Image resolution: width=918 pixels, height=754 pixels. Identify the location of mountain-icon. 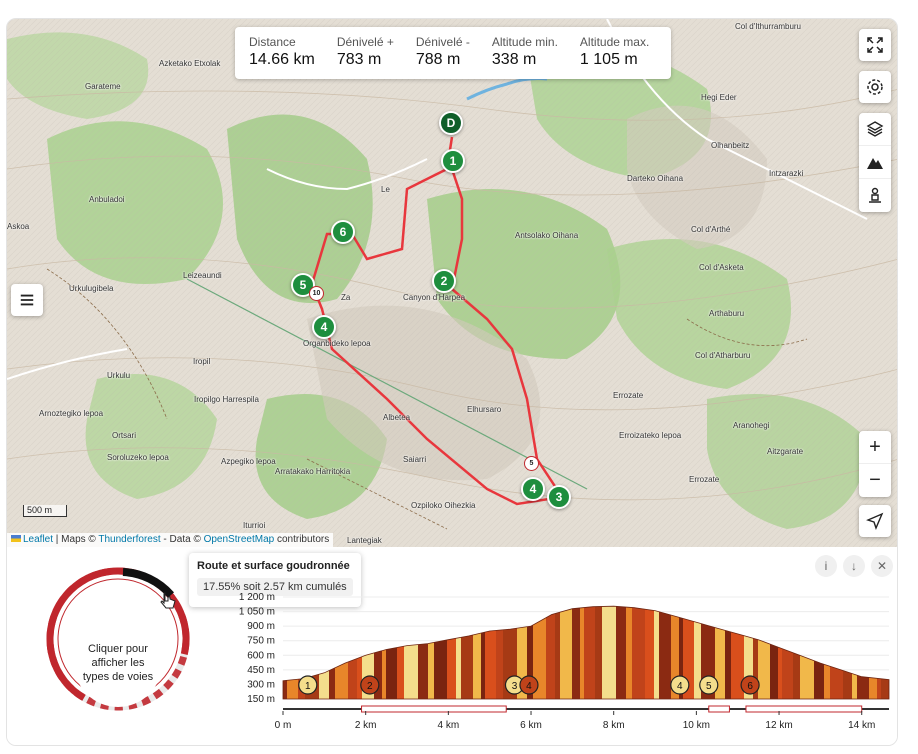
(875, 163).